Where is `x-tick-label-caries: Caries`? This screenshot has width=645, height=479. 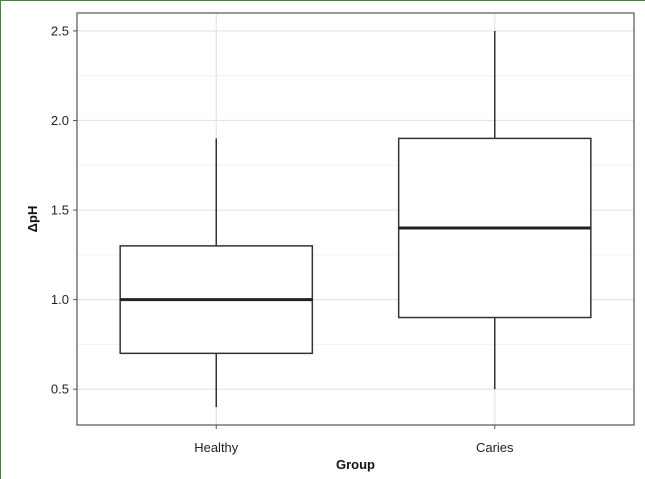
x-tick-label-caries: Caries is located at coordinates (495, 447).